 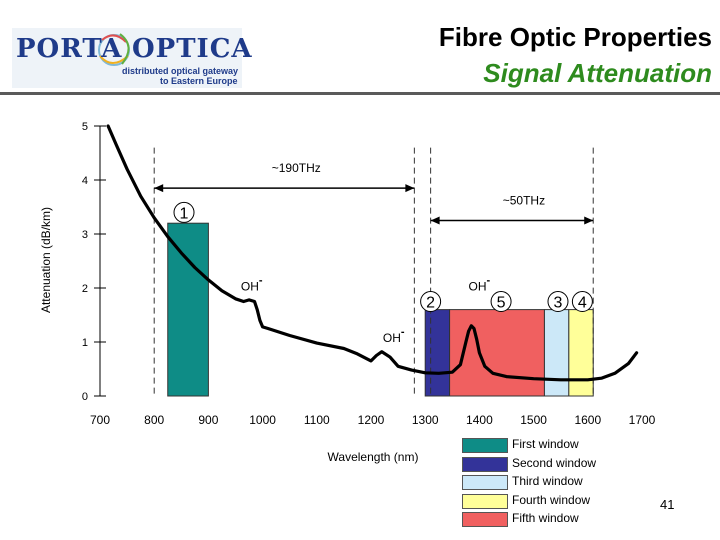 What do you see at coordinates (524, 201) in the screenshot?
I see `bandwidth-label-1: ~50THz` at bounding box center [524, 201].